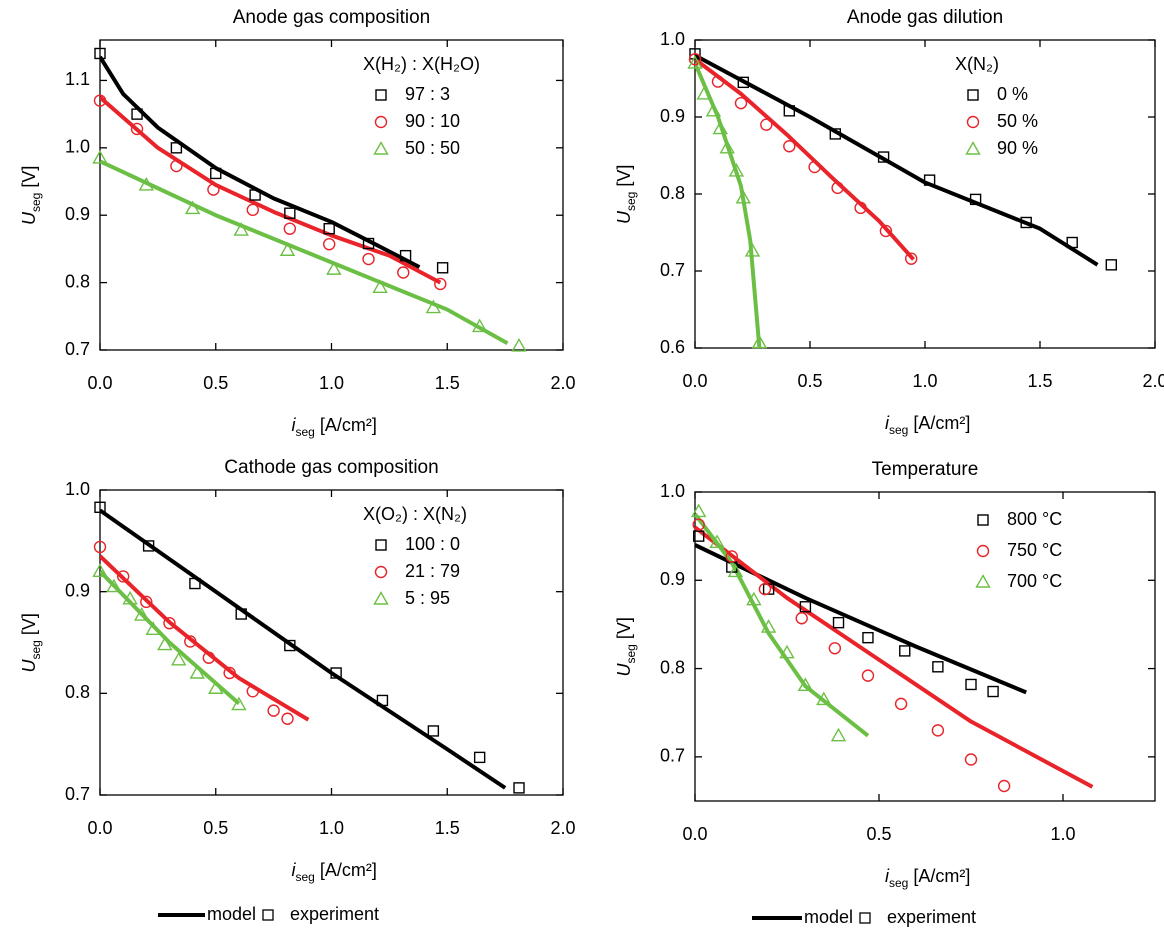  I want to click on y-tick-label: 0.7, so click(672, 756).